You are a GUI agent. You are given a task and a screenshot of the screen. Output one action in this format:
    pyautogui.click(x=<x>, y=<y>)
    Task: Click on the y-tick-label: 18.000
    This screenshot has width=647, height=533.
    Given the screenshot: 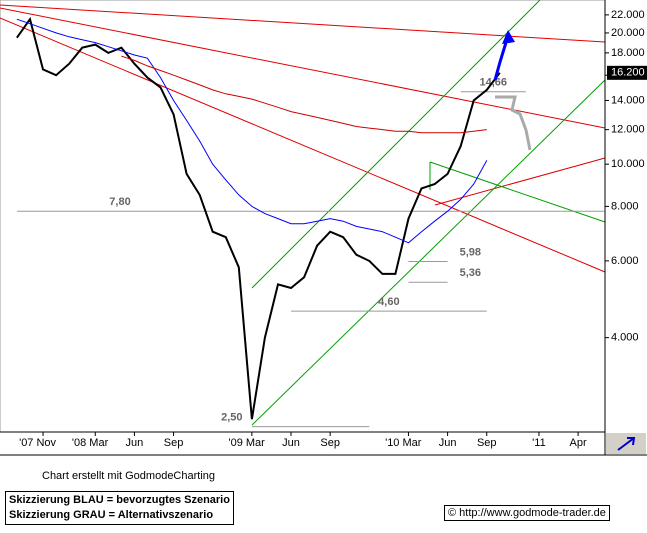 What is the action you would take?
    pyautogui.click(x=628, y=53)
    